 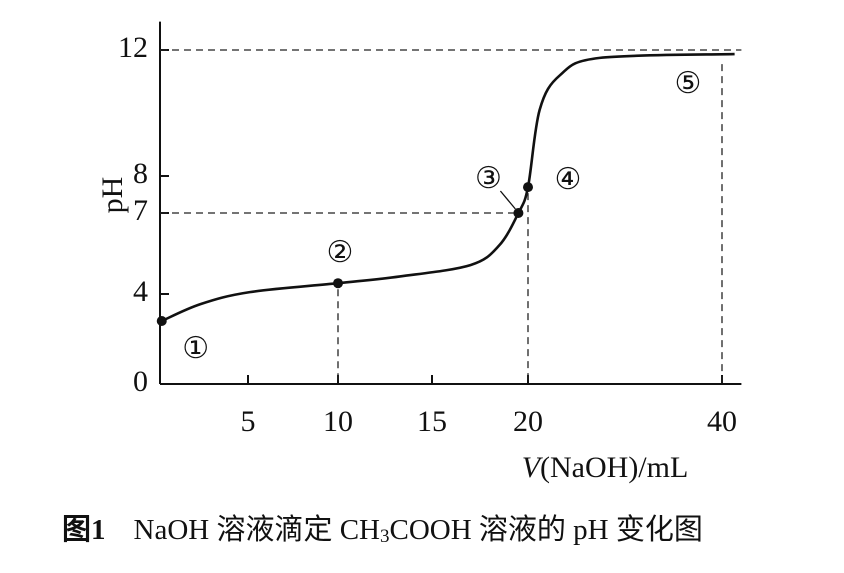 What do you see at coordinates (546, 529) in the screenshot?
I see `caption-part: COOH 溶液的 pH 变化图` at bounding box center [546, 529].